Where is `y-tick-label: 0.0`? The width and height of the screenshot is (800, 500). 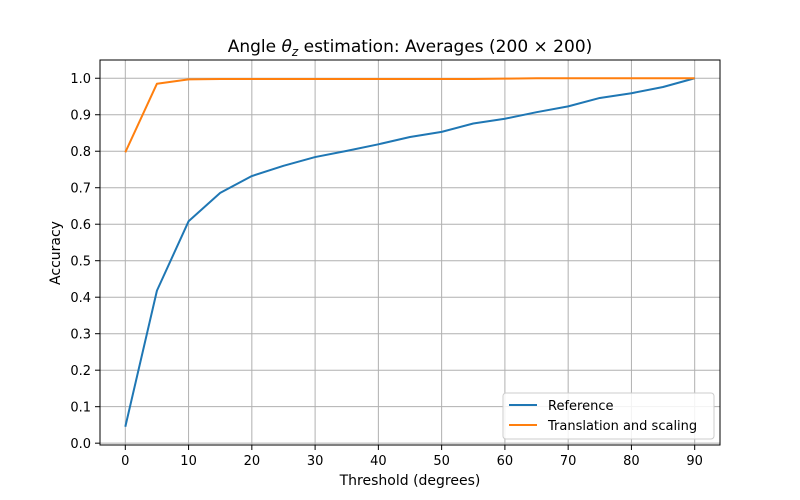
y-tick-label: 0.0 is located at coordinates (80, 444).